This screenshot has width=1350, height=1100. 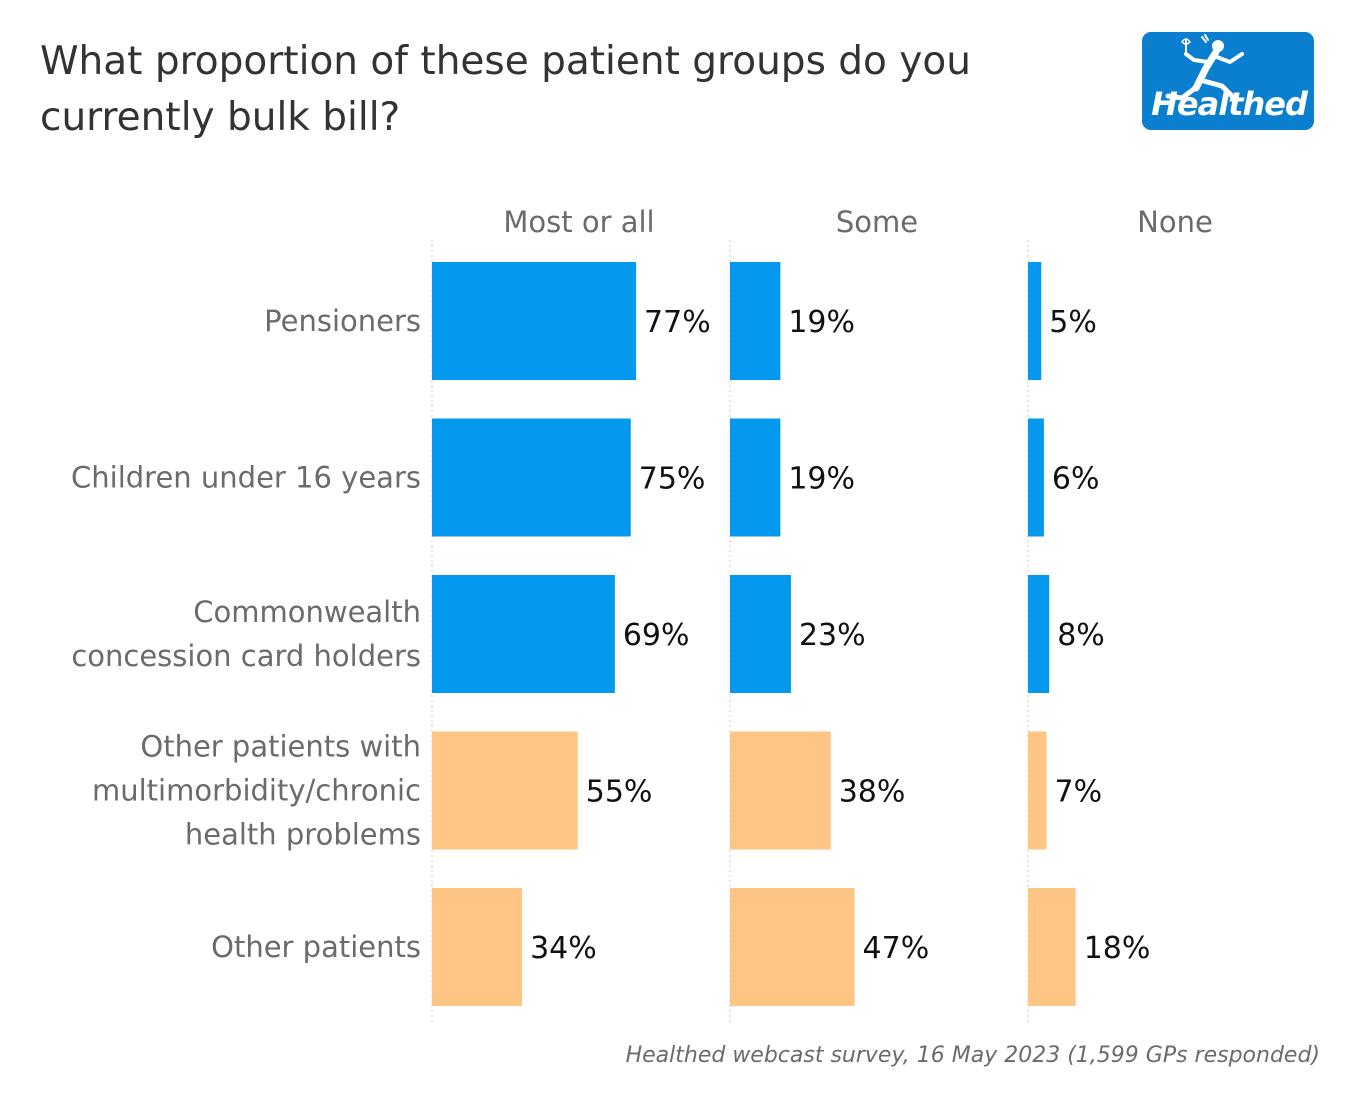 What do you see at coordinates (872, 792) in the screenshot?
I see `bar-value-label: 38%` at bounding box center [872, 792].